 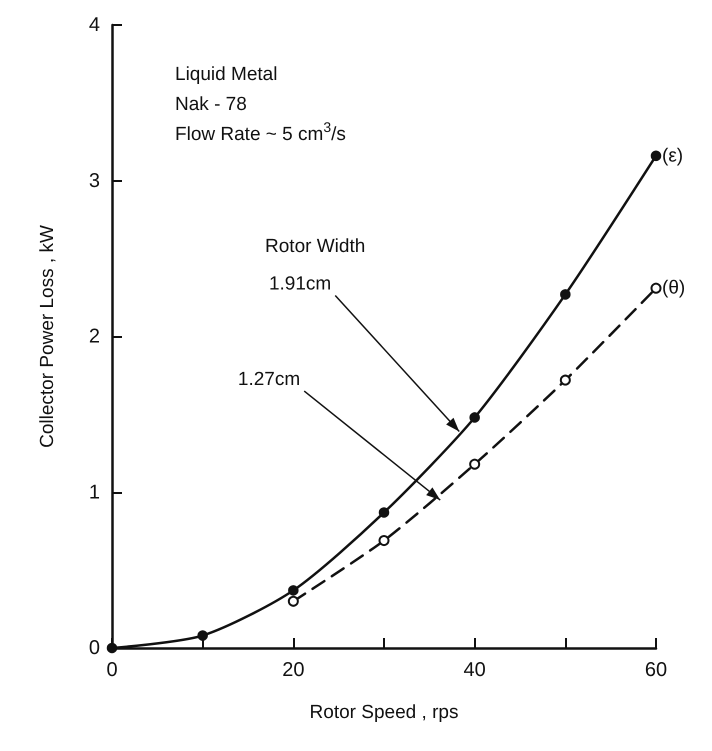 I want to click on annotation: 1.91cm, so click(x=300, y=284).